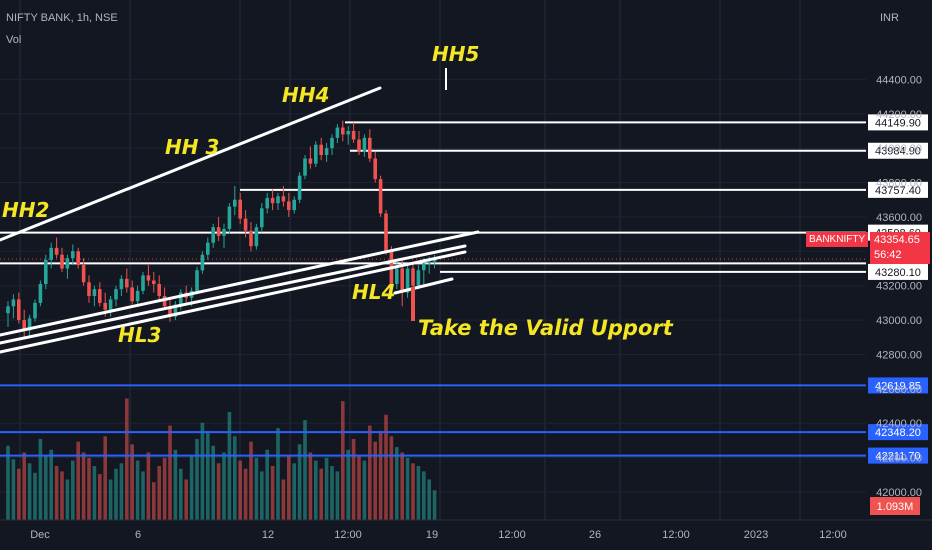 This screenshot has width=932, height=550. What do you see at coordinates (595, 535) in the screenshot?
I see `time-axis-tick: 26` at bounding box center [595, 535].